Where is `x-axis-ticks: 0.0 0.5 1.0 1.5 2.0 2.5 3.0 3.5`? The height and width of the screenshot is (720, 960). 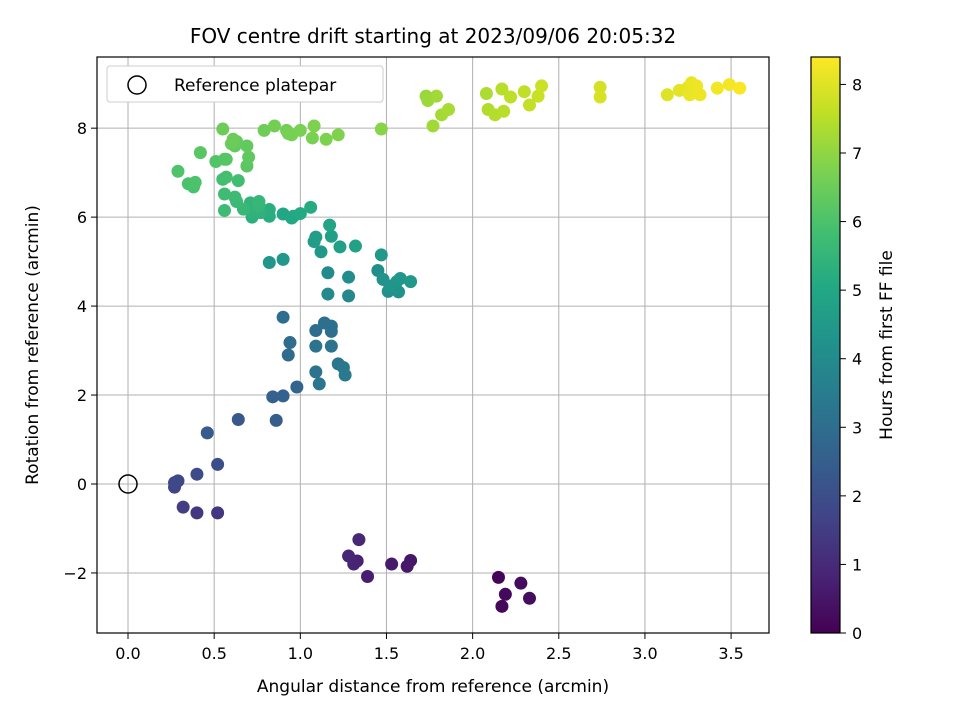
x-axis-ticks: 0.0 0.5 1.0 1.5 2.0 2.5 3.0 3.5 is located at coordinates (429, 648).